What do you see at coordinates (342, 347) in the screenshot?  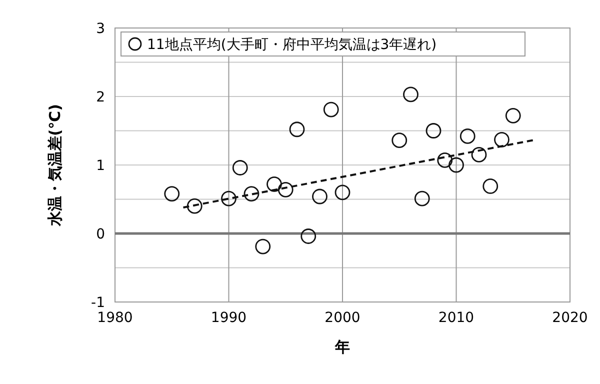 I see `x-axis-title: 年` at bounding box center [342, 347].